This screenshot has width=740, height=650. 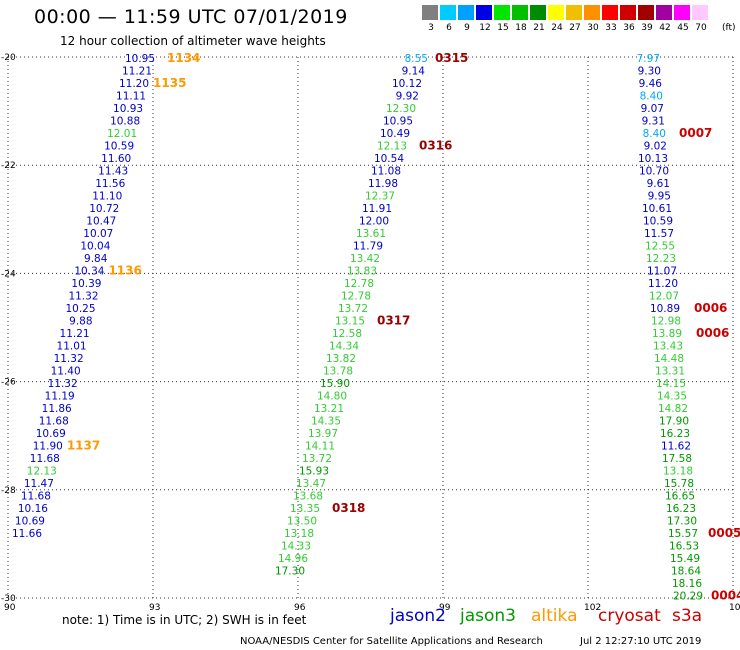 What do you see at coordinates (686, 572) in the screenshot?
I see `wave-height-value: 18.64` at bounding box center [686, 572].